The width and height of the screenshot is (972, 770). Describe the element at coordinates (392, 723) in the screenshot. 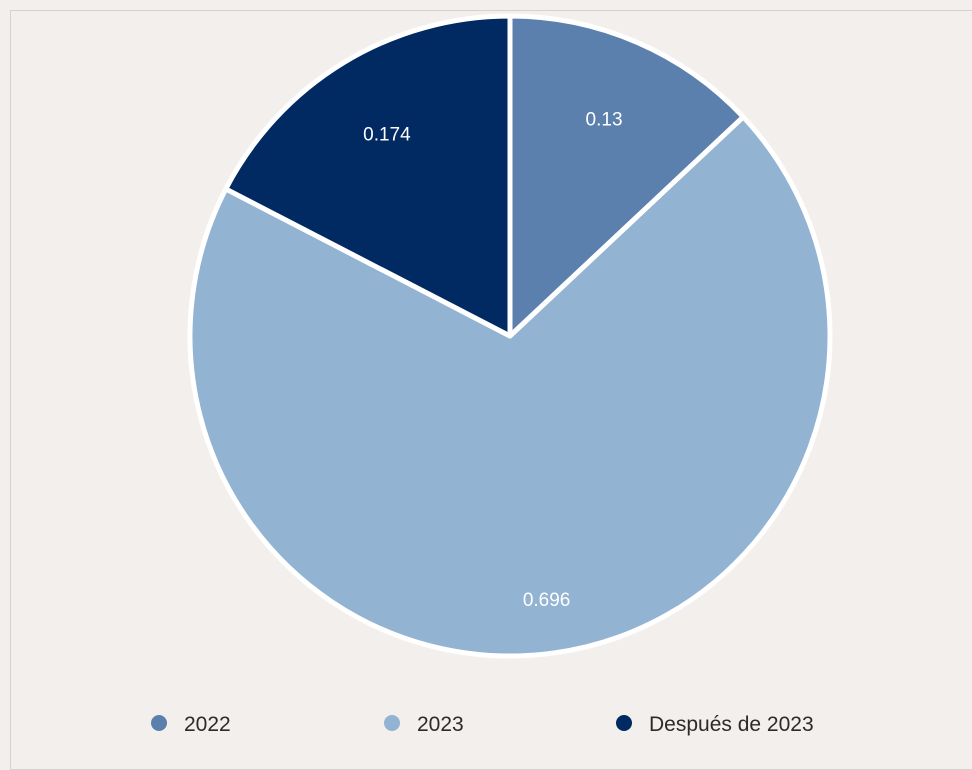

I see `legend-swatch-2023` at that location.